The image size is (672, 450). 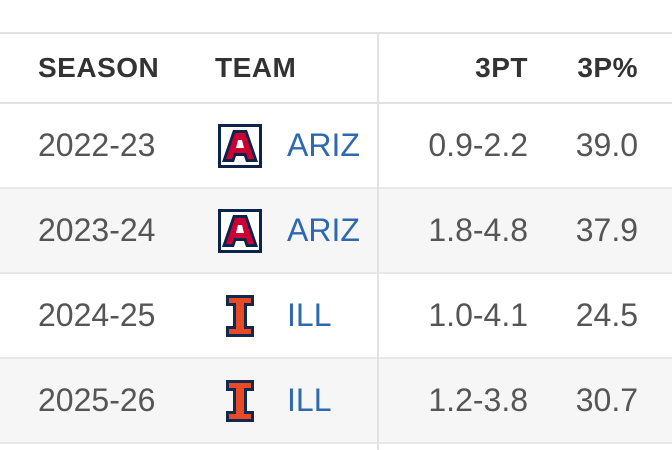 I want to click on three-pct: 24.5, so click(x=606, y=315).